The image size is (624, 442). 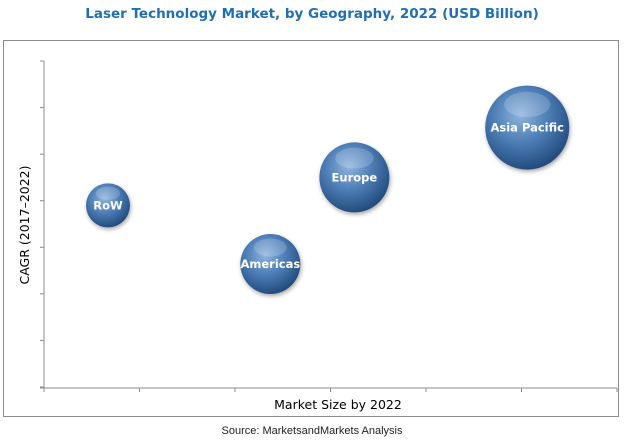 I want to click on bubble-label: RoW, so click(x=108, y=205).